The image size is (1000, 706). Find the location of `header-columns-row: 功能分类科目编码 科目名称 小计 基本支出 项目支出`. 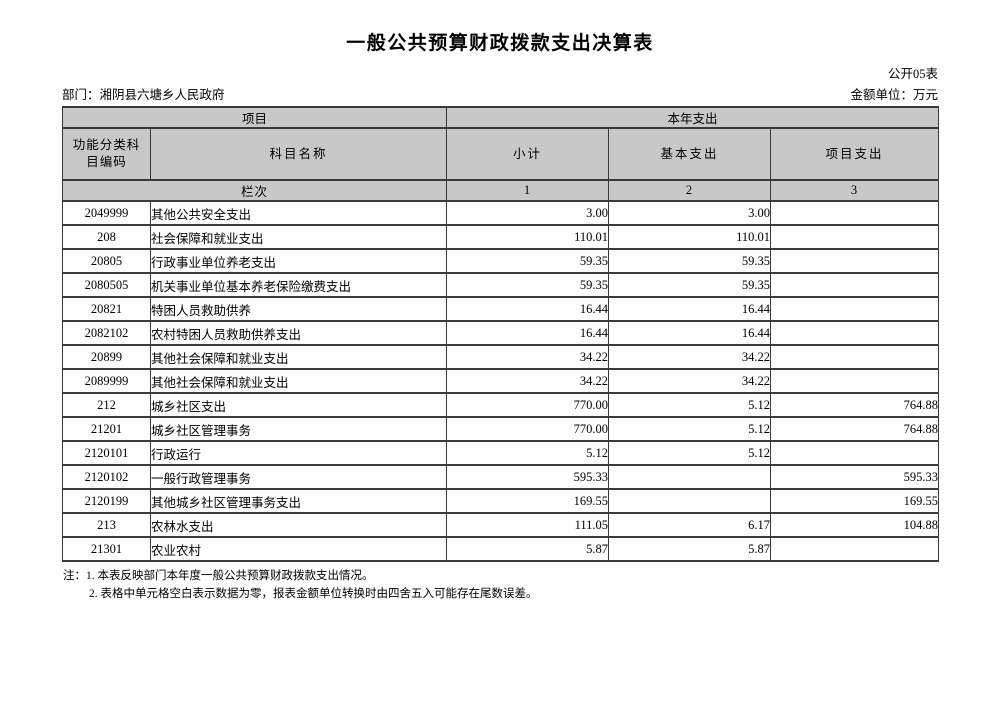

header-columns-row: 功能分类科目编码 科目名称 小计 基本支出 项目支出 is located at coordinates (501, 154).